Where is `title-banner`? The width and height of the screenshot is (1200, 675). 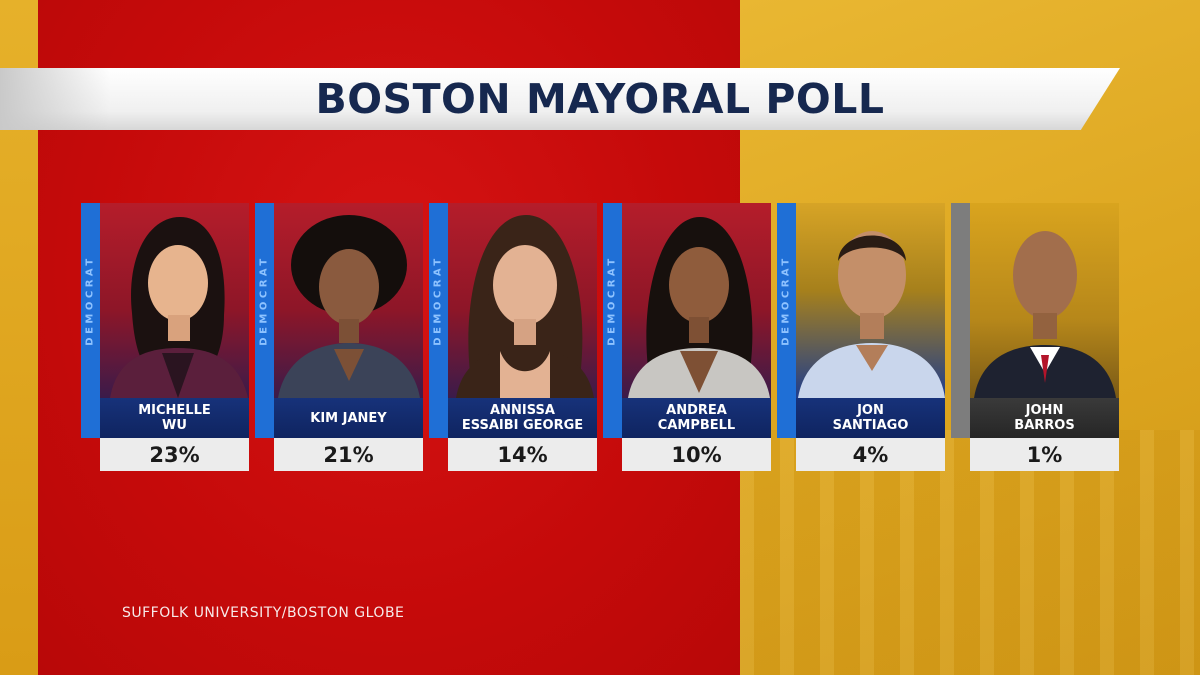 title-banner is located at coordinates (560, 99).